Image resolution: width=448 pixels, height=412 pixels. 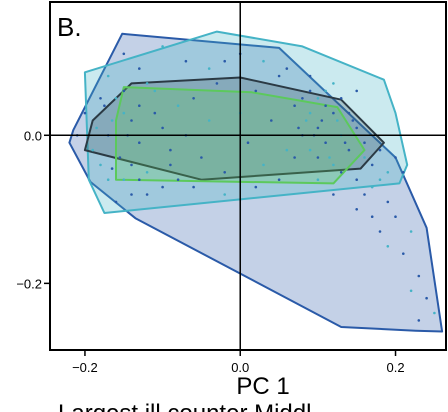 I want to click on panel-label: B., so click(x=69, y=27).